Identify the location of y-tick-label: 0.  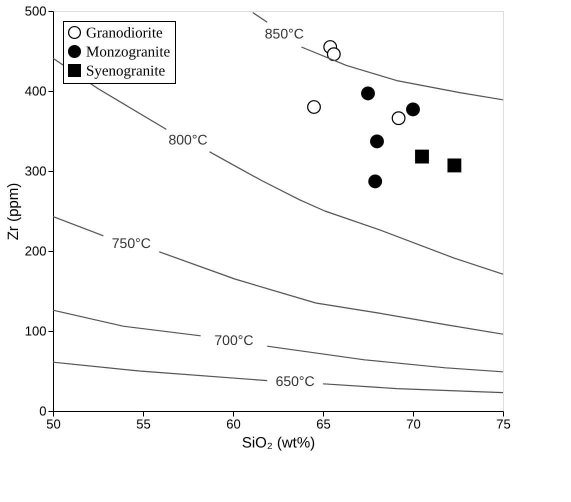
(42, 411).